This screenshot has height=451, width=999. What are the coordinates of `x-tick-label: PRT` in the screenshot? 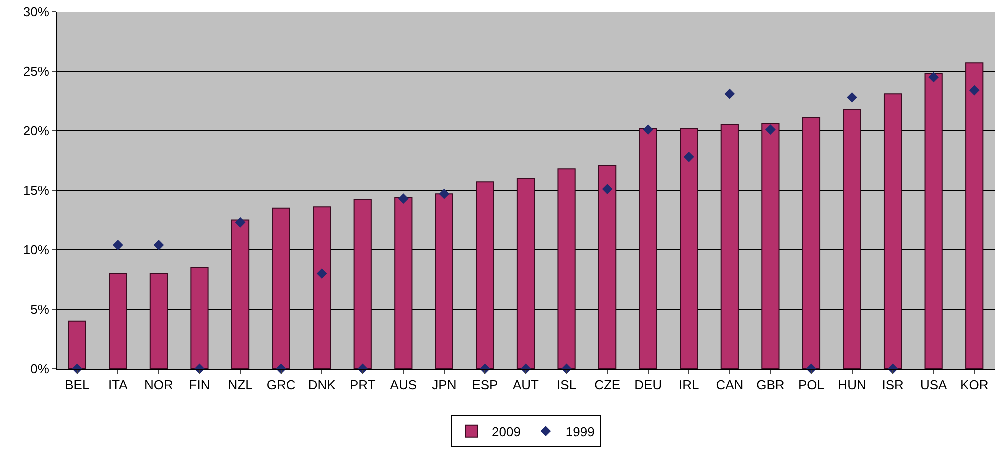 It's located at (363, 385).